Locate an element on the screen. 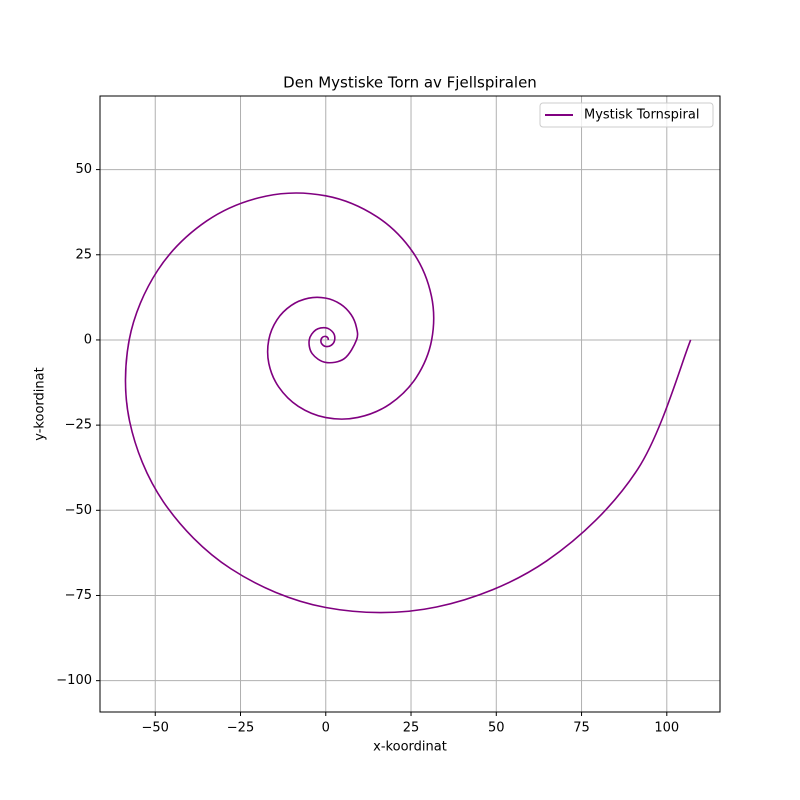  y-tick-label: 25 is located at coordinates (83, 254).